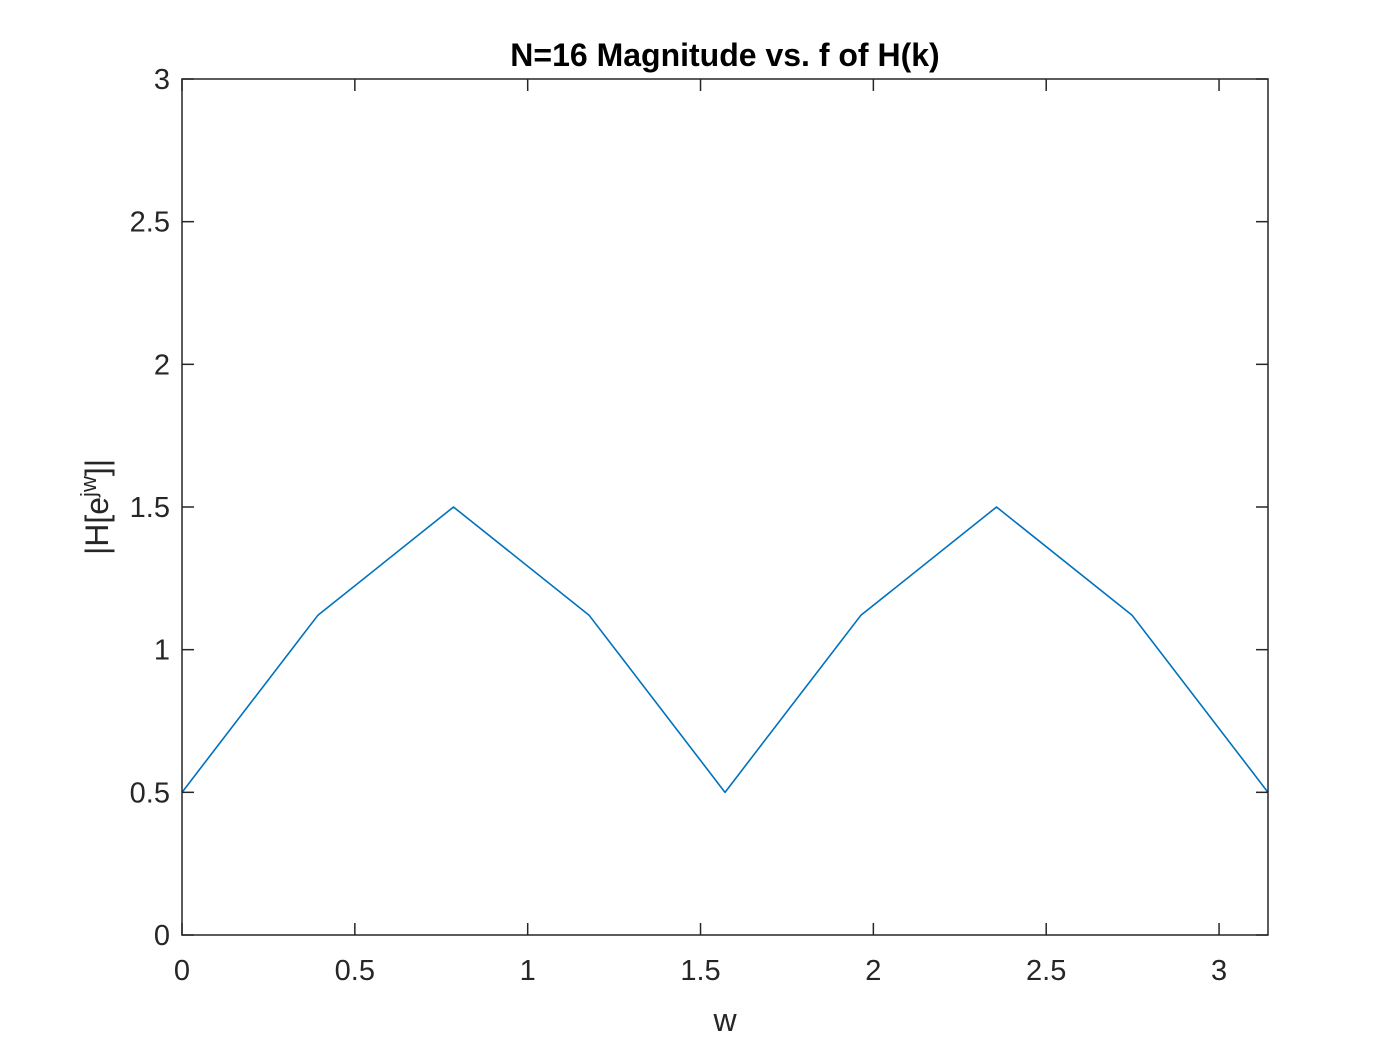  What do you see at coordinates (150, 223) in the screenshot?
I see `y-tick-label: 2.5` at bounding box center [150, 223].